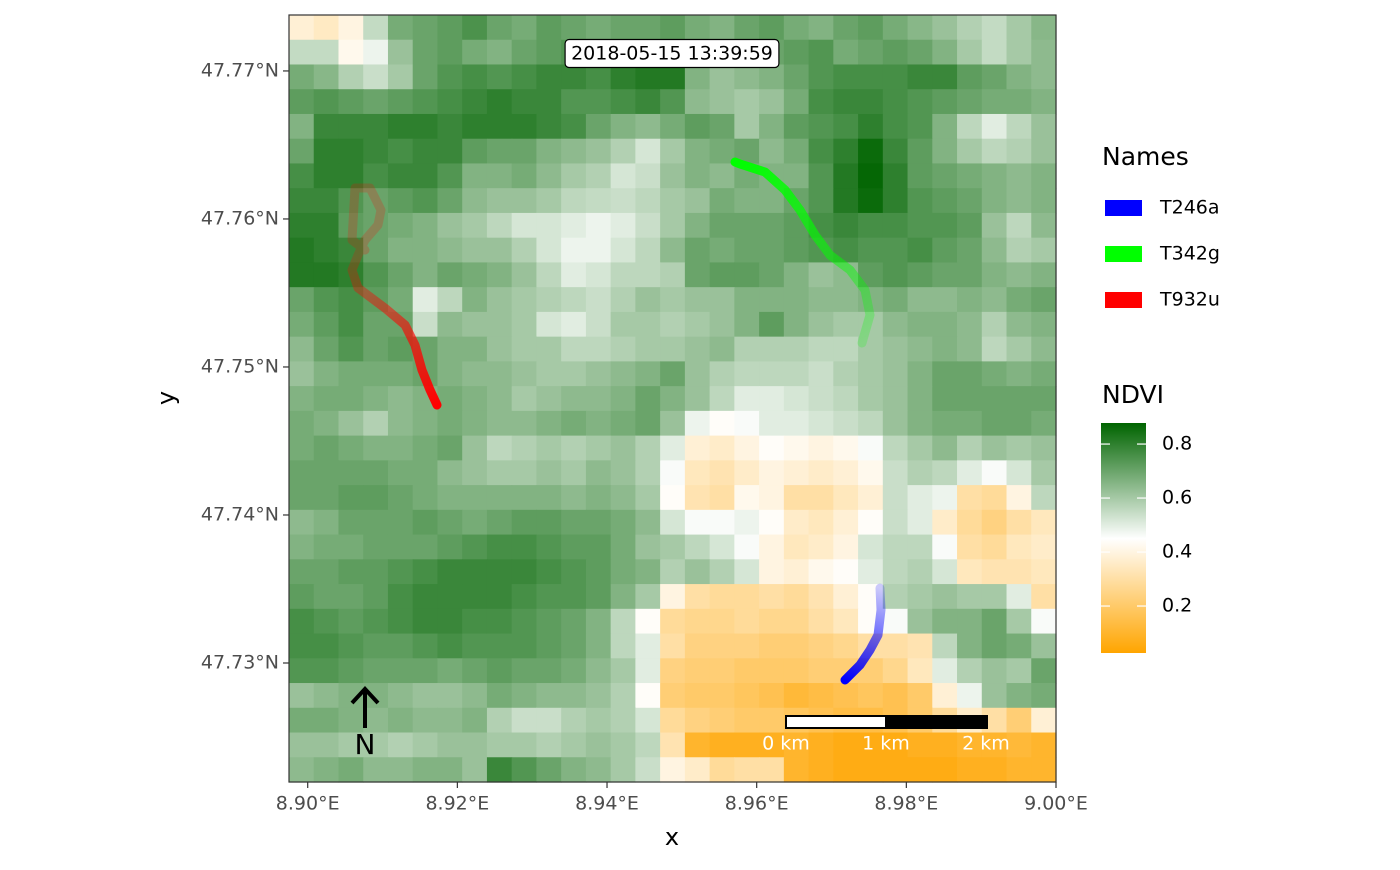  I want to click on track, so click(863, 634).